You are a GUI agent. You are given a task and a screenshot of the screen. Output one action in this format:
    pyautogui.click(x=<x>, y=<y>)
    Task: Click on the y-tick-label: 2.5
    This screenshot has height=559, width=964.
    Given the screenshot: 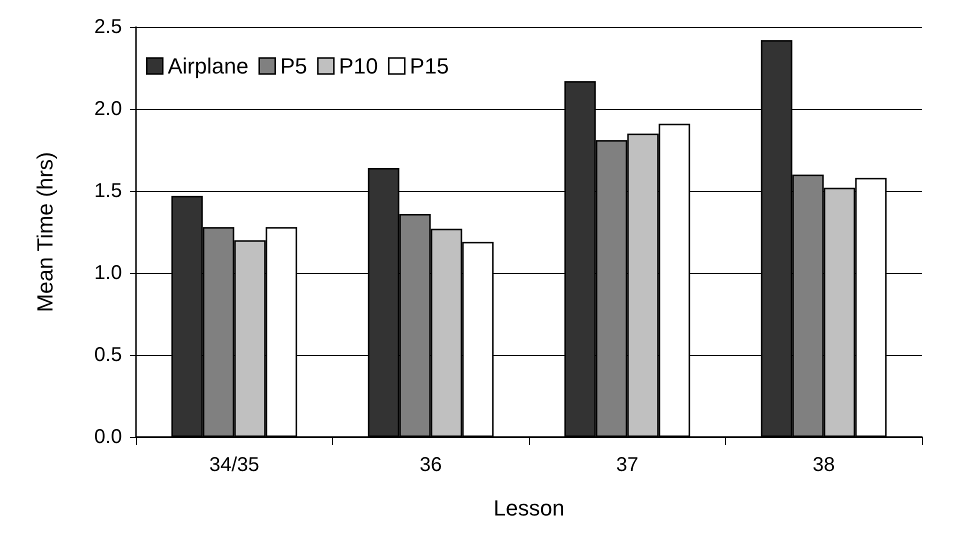 What is the action you would take?
    pyautogui.click(x=108, y=27)
    